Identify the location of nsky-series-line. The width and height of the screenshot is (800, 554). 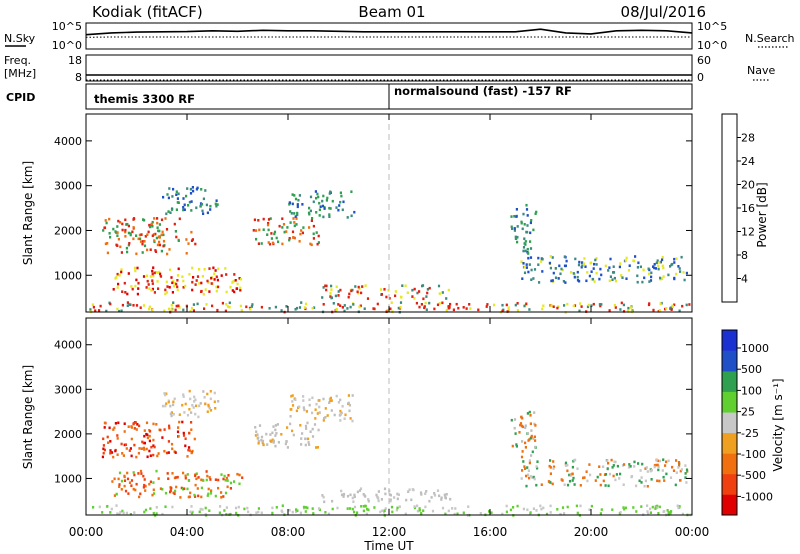
(389, 32).